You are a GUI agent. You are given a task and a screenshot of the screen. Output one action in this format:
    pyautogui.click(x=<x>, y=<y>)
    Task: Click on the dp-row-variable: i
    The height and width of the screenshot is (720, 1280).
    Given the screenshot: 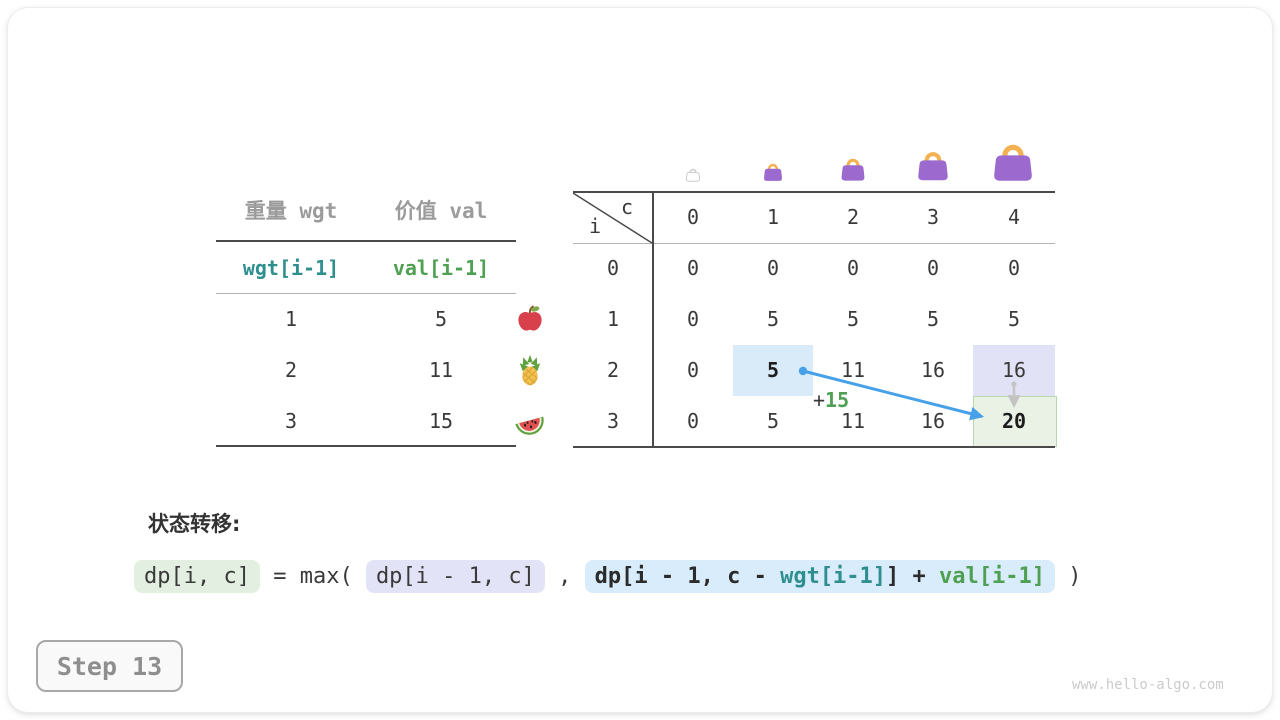 What is the action you would take?
    pyautogui.click(x=595, y=226)
    